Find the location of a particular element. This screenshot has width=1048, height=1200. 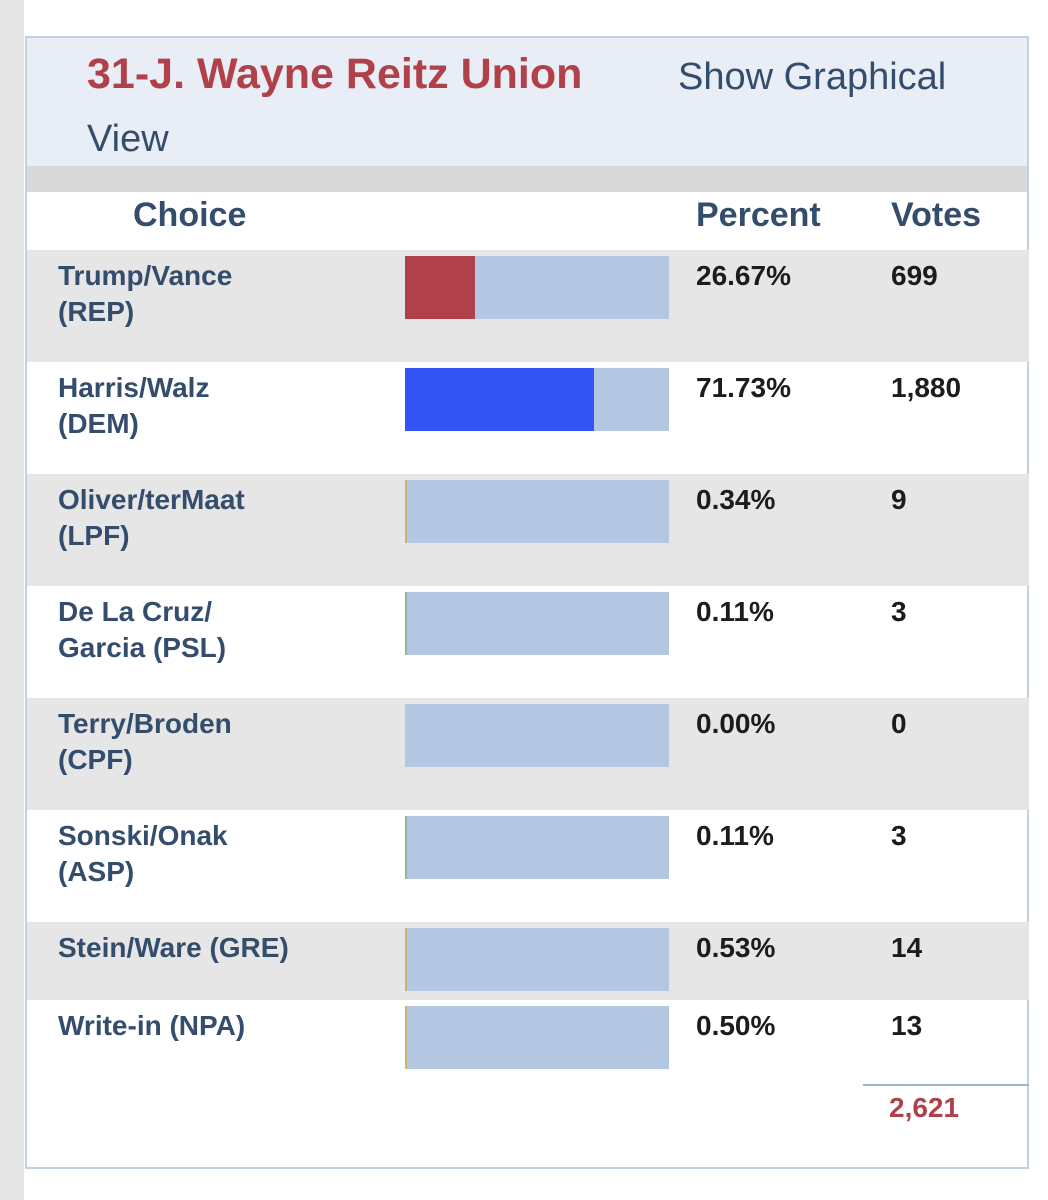

candidate-name: Oliver/terMaat (LPF) is located at coordinates (218, 518).